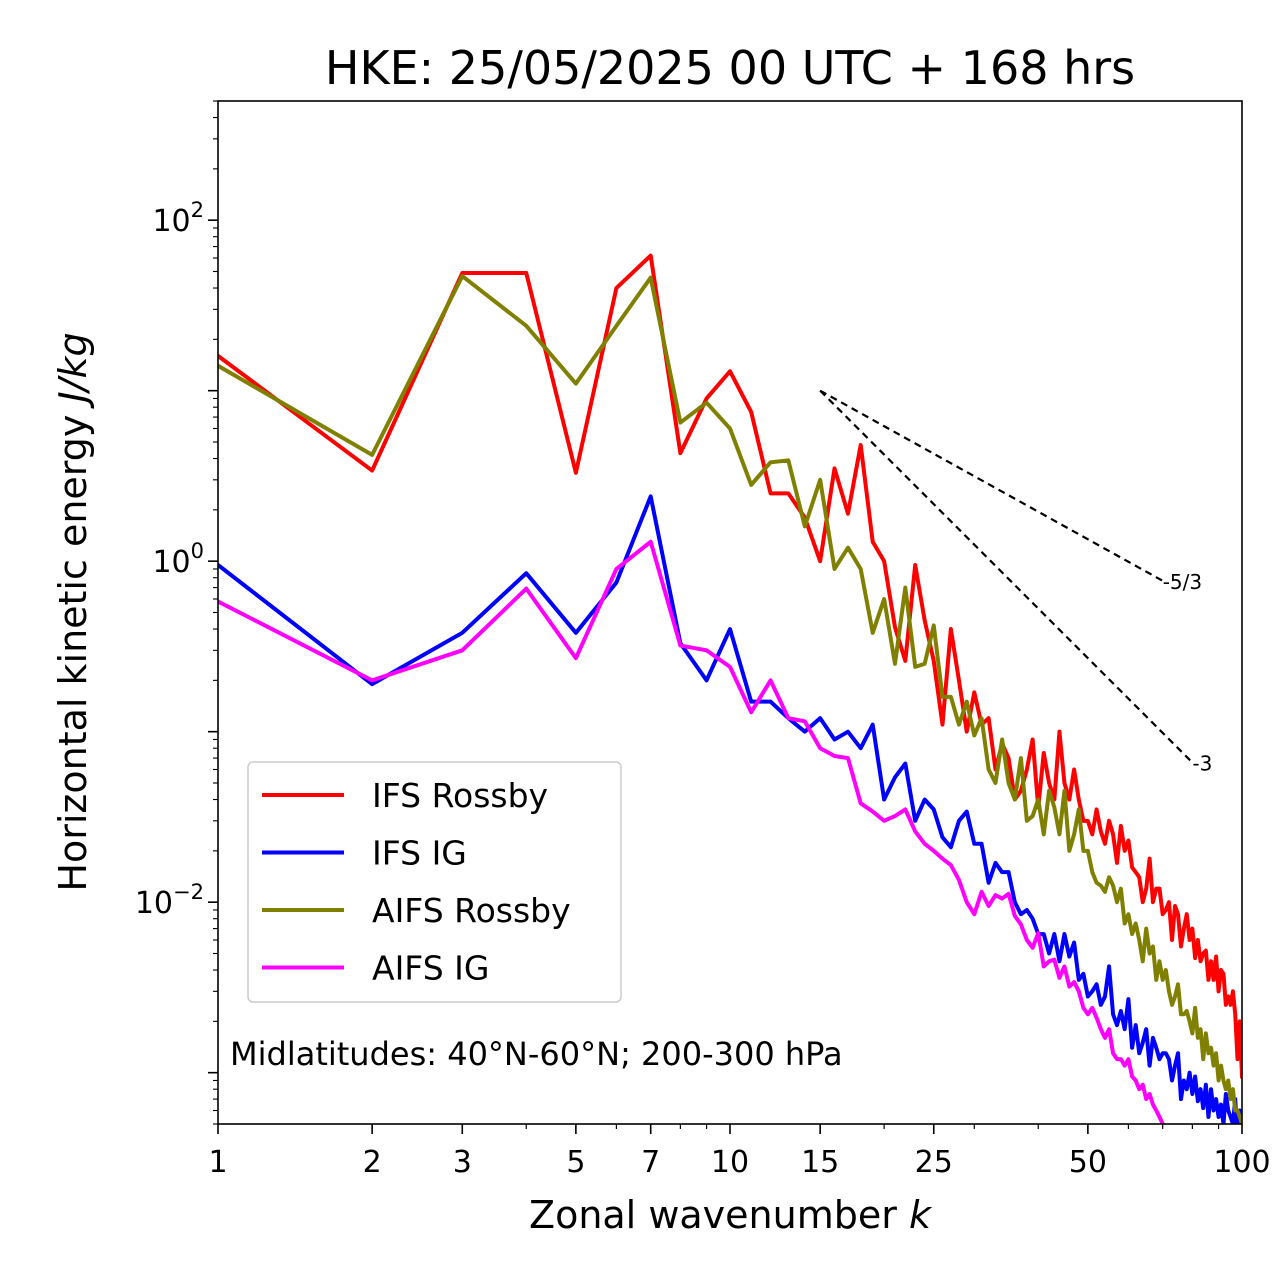 This screenshot has width=1280, height=1288. What do you see at coordinates (169, 900) in the screenshot?
I see `y-tick-label: 10⁻²` at bounding box center [169, 900].